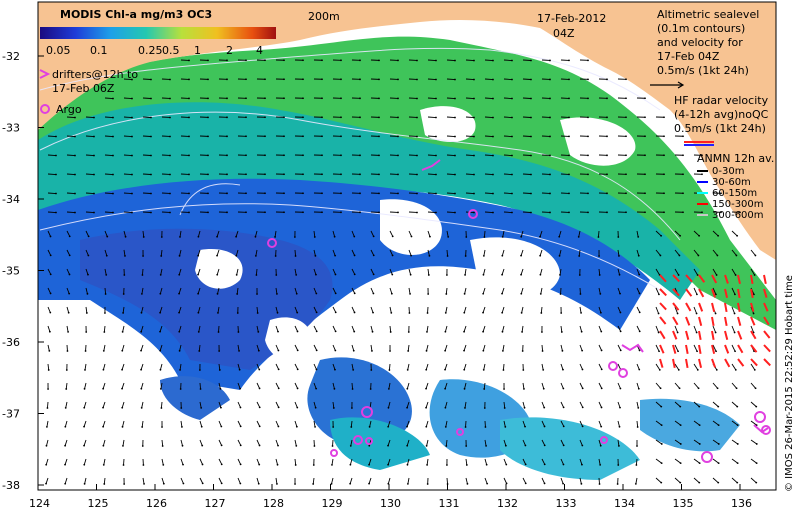  Describe the element at coordinates (229, 50) in the screenshot. I see `colorbar-tick-label: 2` at that location.